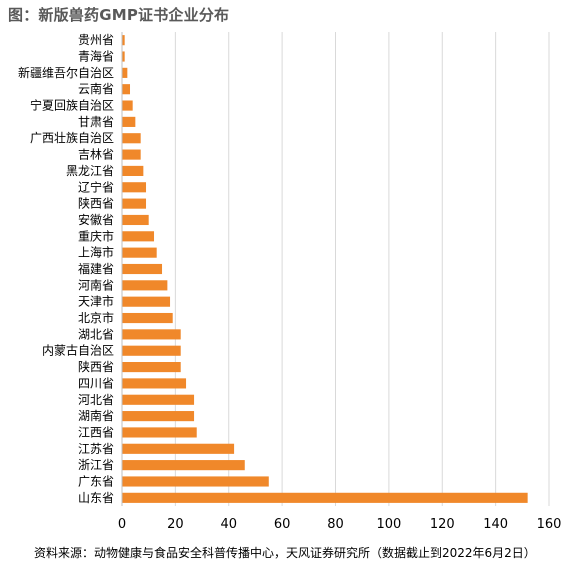 The image size is (586, 587). What do you see at coordinates (96, 284) in the screenshot?
I see `category-label: 河南省` at bounding box center [96, 284].